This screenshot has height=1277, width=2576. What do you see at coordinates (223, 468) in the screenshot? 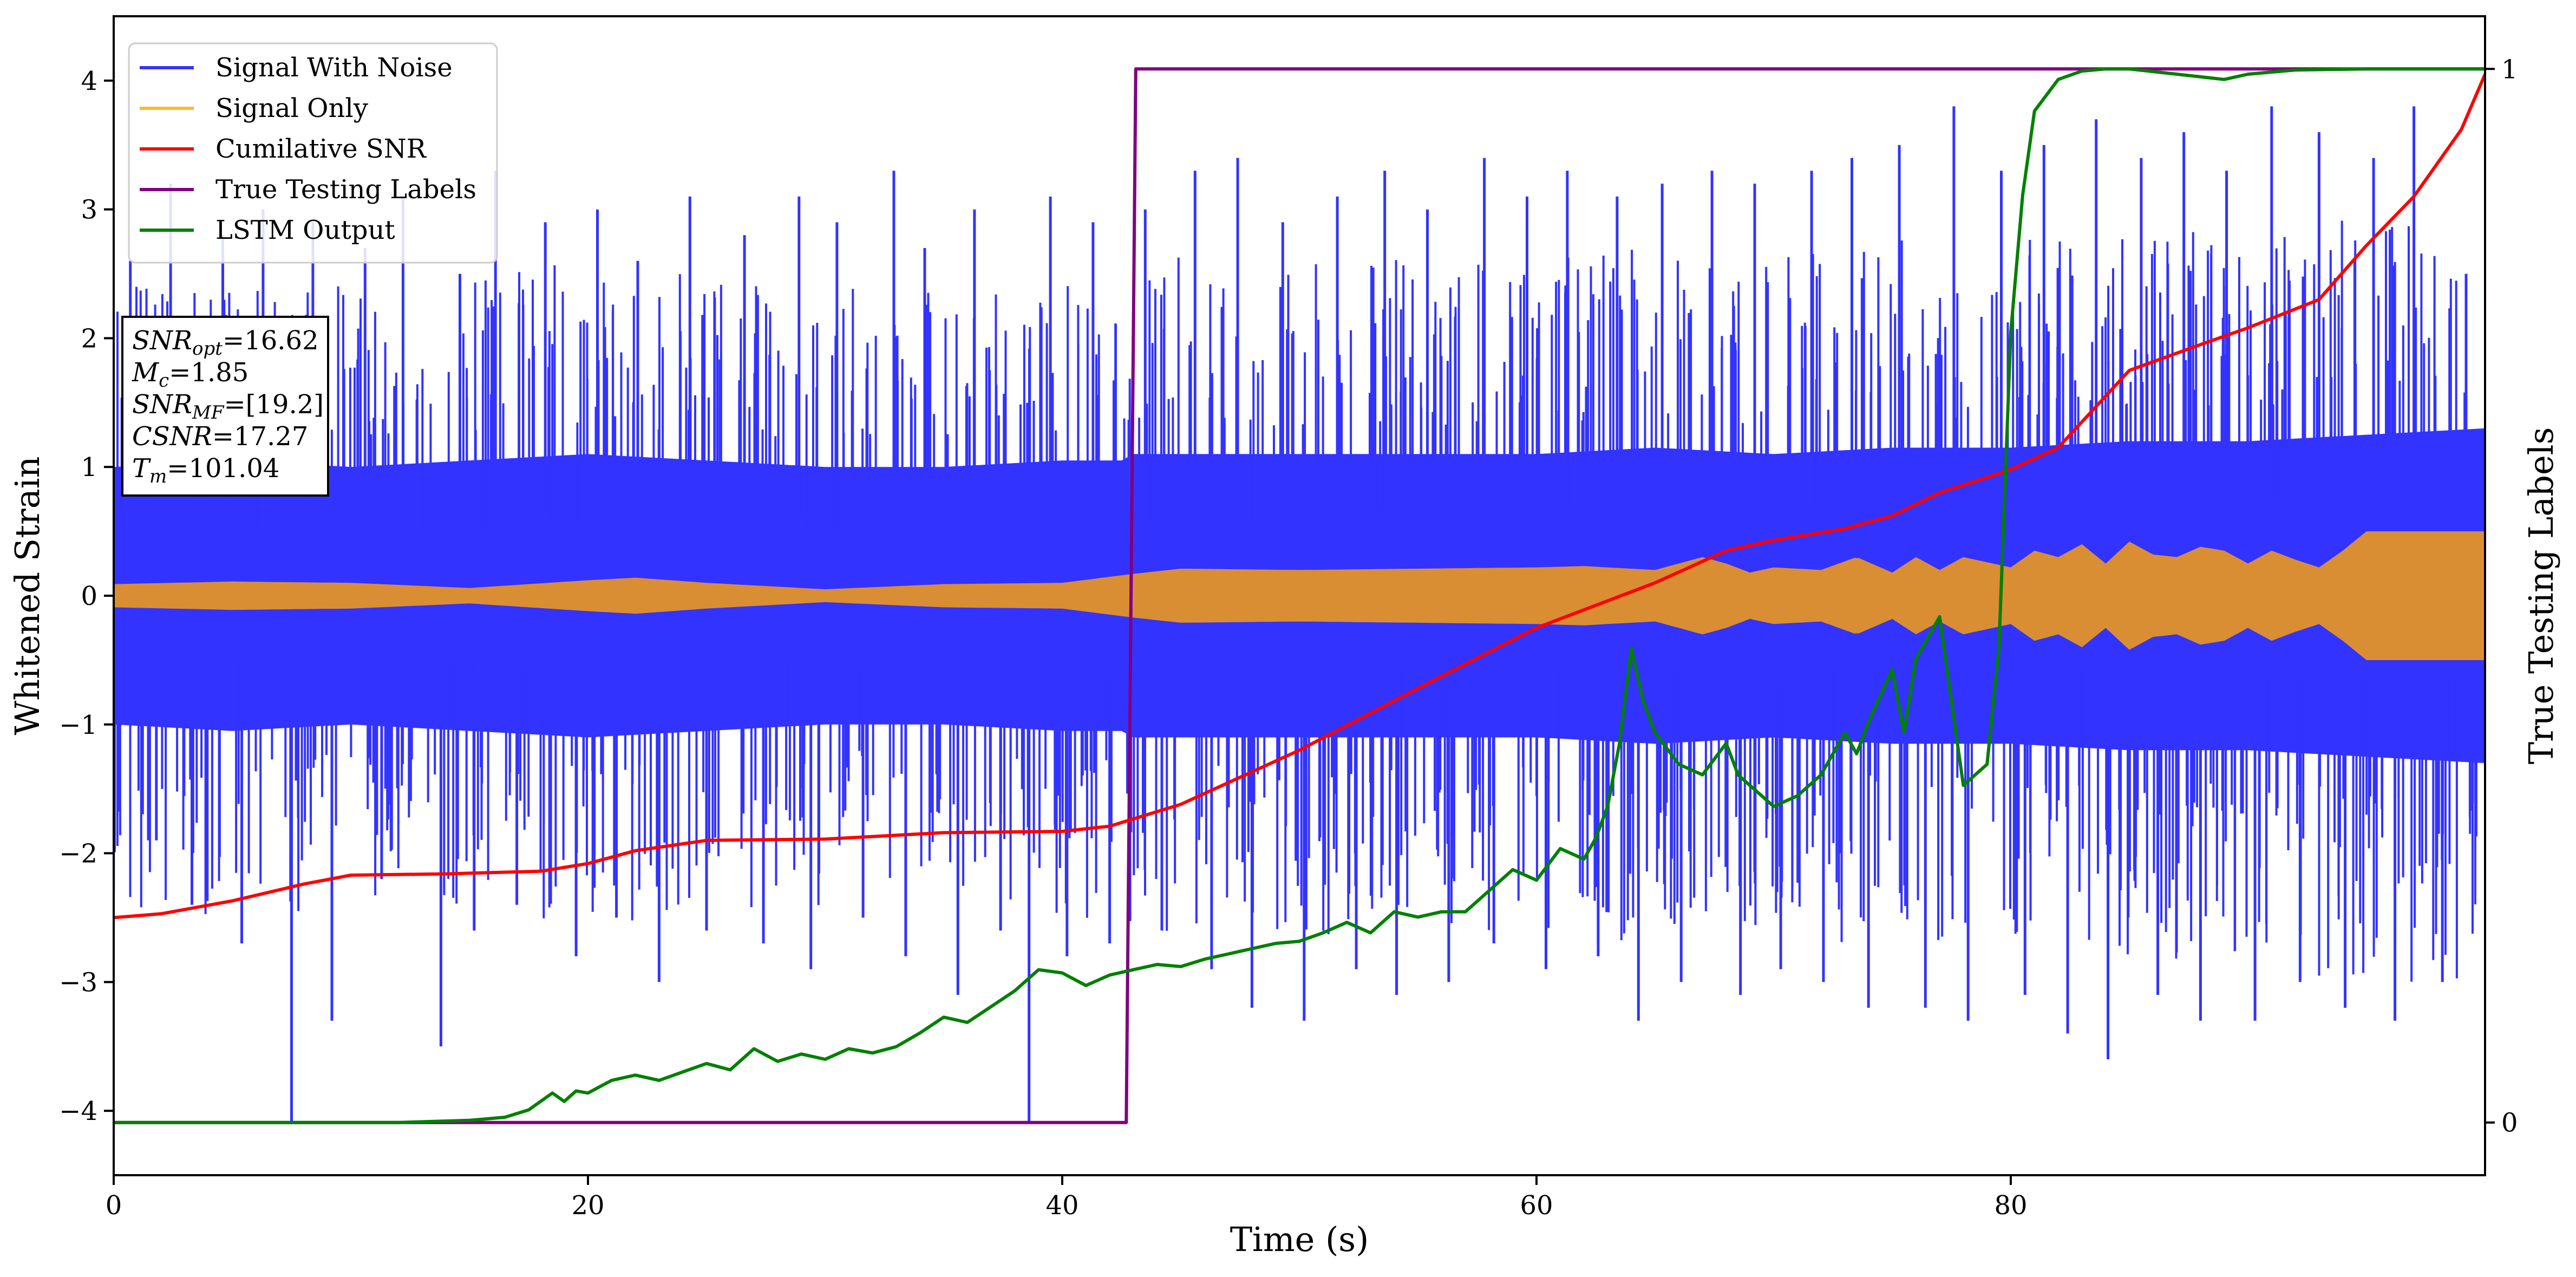
I see `annotation-value: =101.04` at bounding box center [223, 468].